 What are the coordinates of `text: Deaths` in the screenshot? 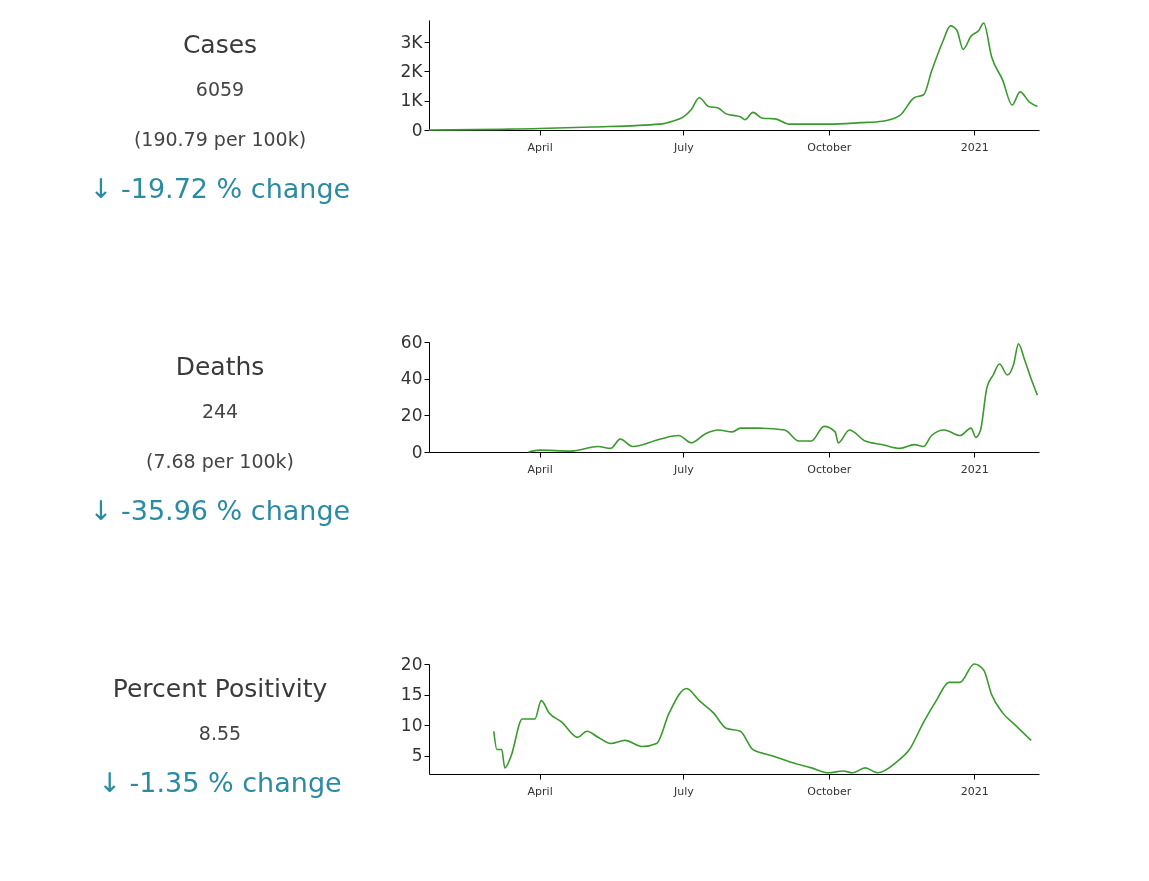 It's located at (220, 366).